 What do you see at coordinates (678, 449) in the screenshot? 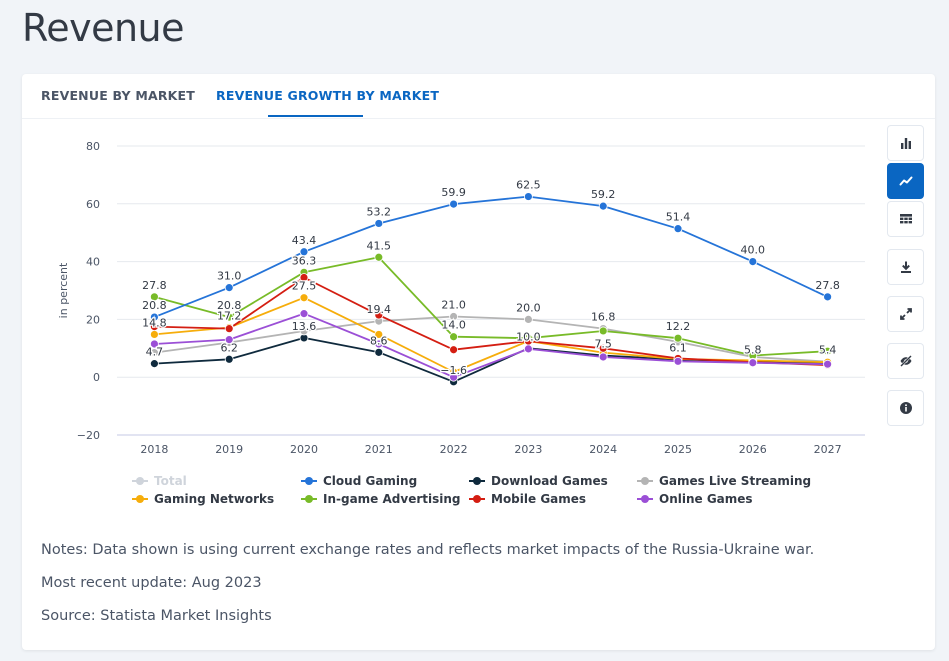
I see `x-tick-label: 2025` at bounding box center [678, 449].